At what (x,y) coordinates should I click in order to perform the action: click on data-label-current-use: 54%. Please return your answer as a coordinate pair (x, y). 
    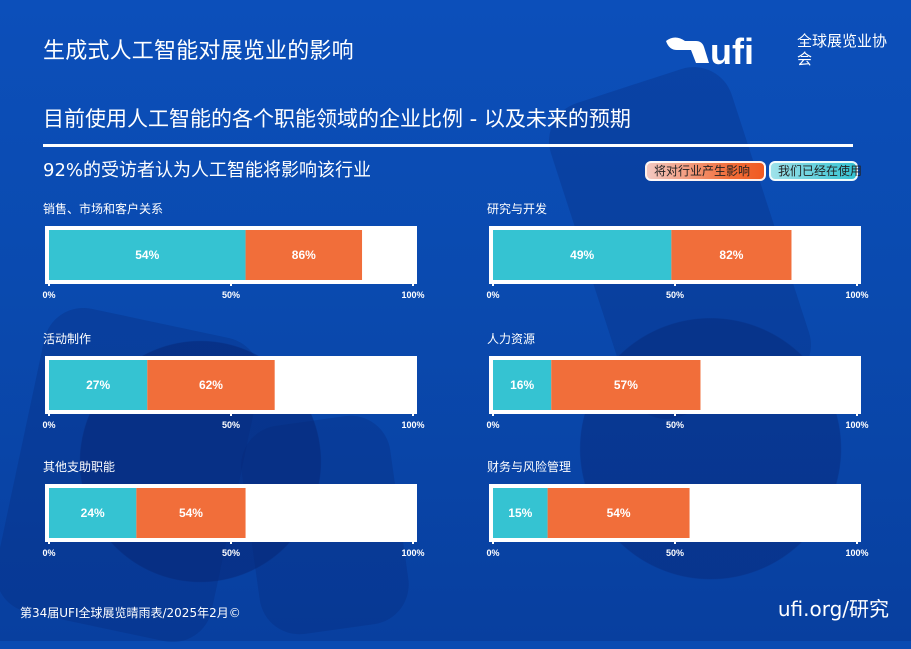
    Looking at the image, I should click on (147, 255).